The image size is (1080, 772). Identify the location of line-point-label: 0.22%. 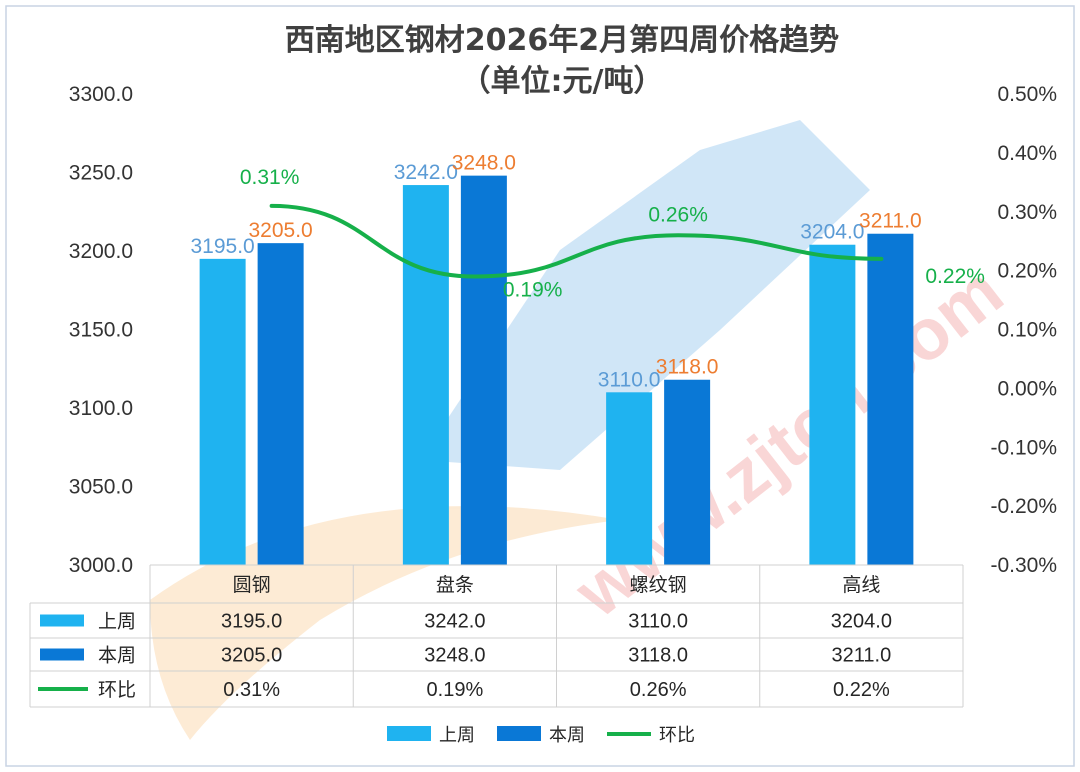
(955, 276).